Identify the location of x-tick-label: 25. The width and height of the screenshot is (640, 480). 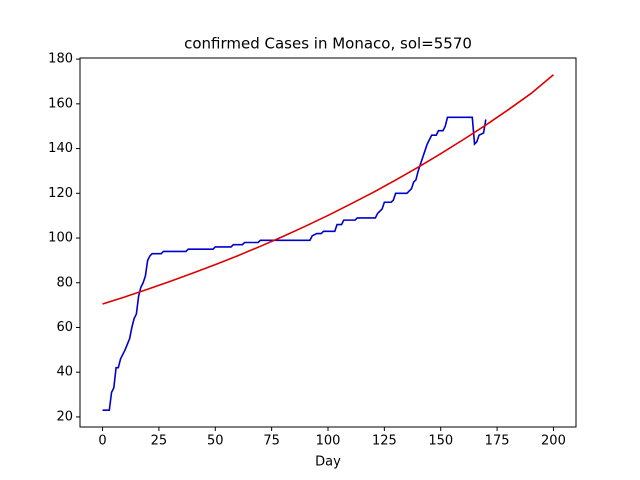
(159, 441).